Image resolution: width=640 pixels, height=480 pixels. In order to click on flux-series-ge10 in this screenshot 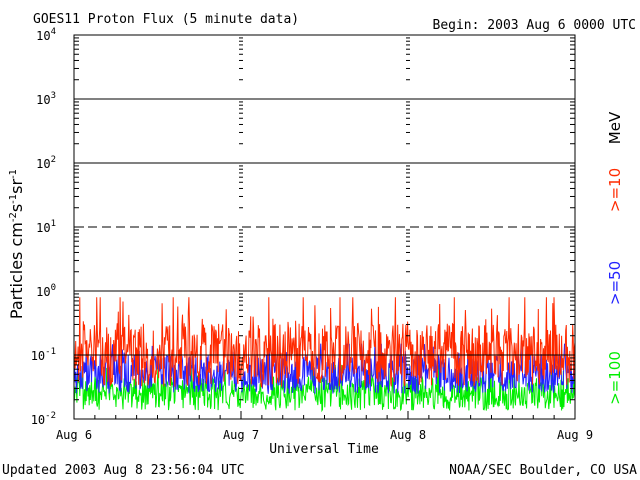, I will do `click(324, 342)`.